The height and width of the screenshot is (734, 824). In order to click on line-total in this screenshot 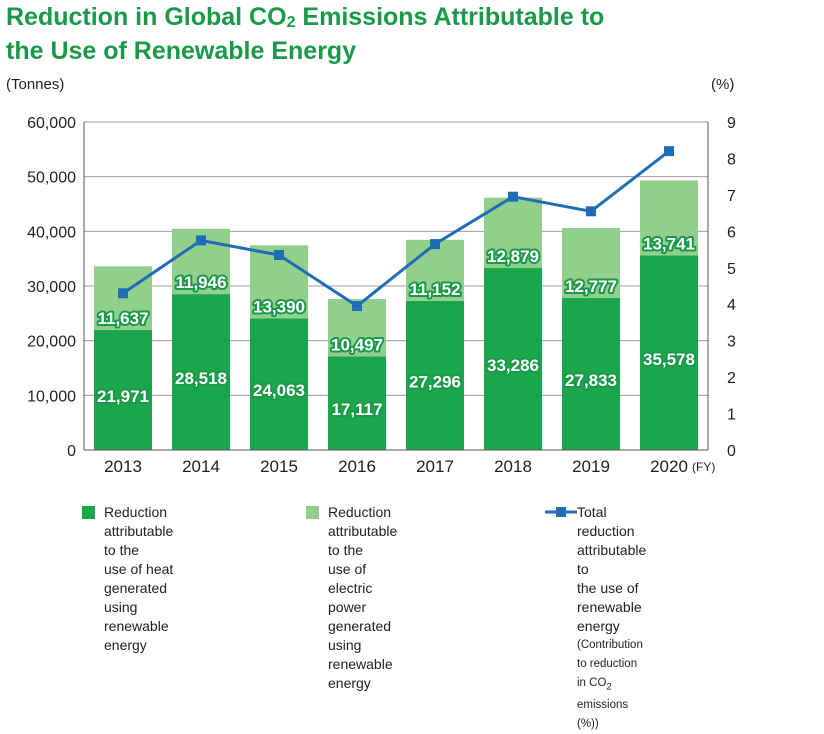, I will do `click(396, 228)`.